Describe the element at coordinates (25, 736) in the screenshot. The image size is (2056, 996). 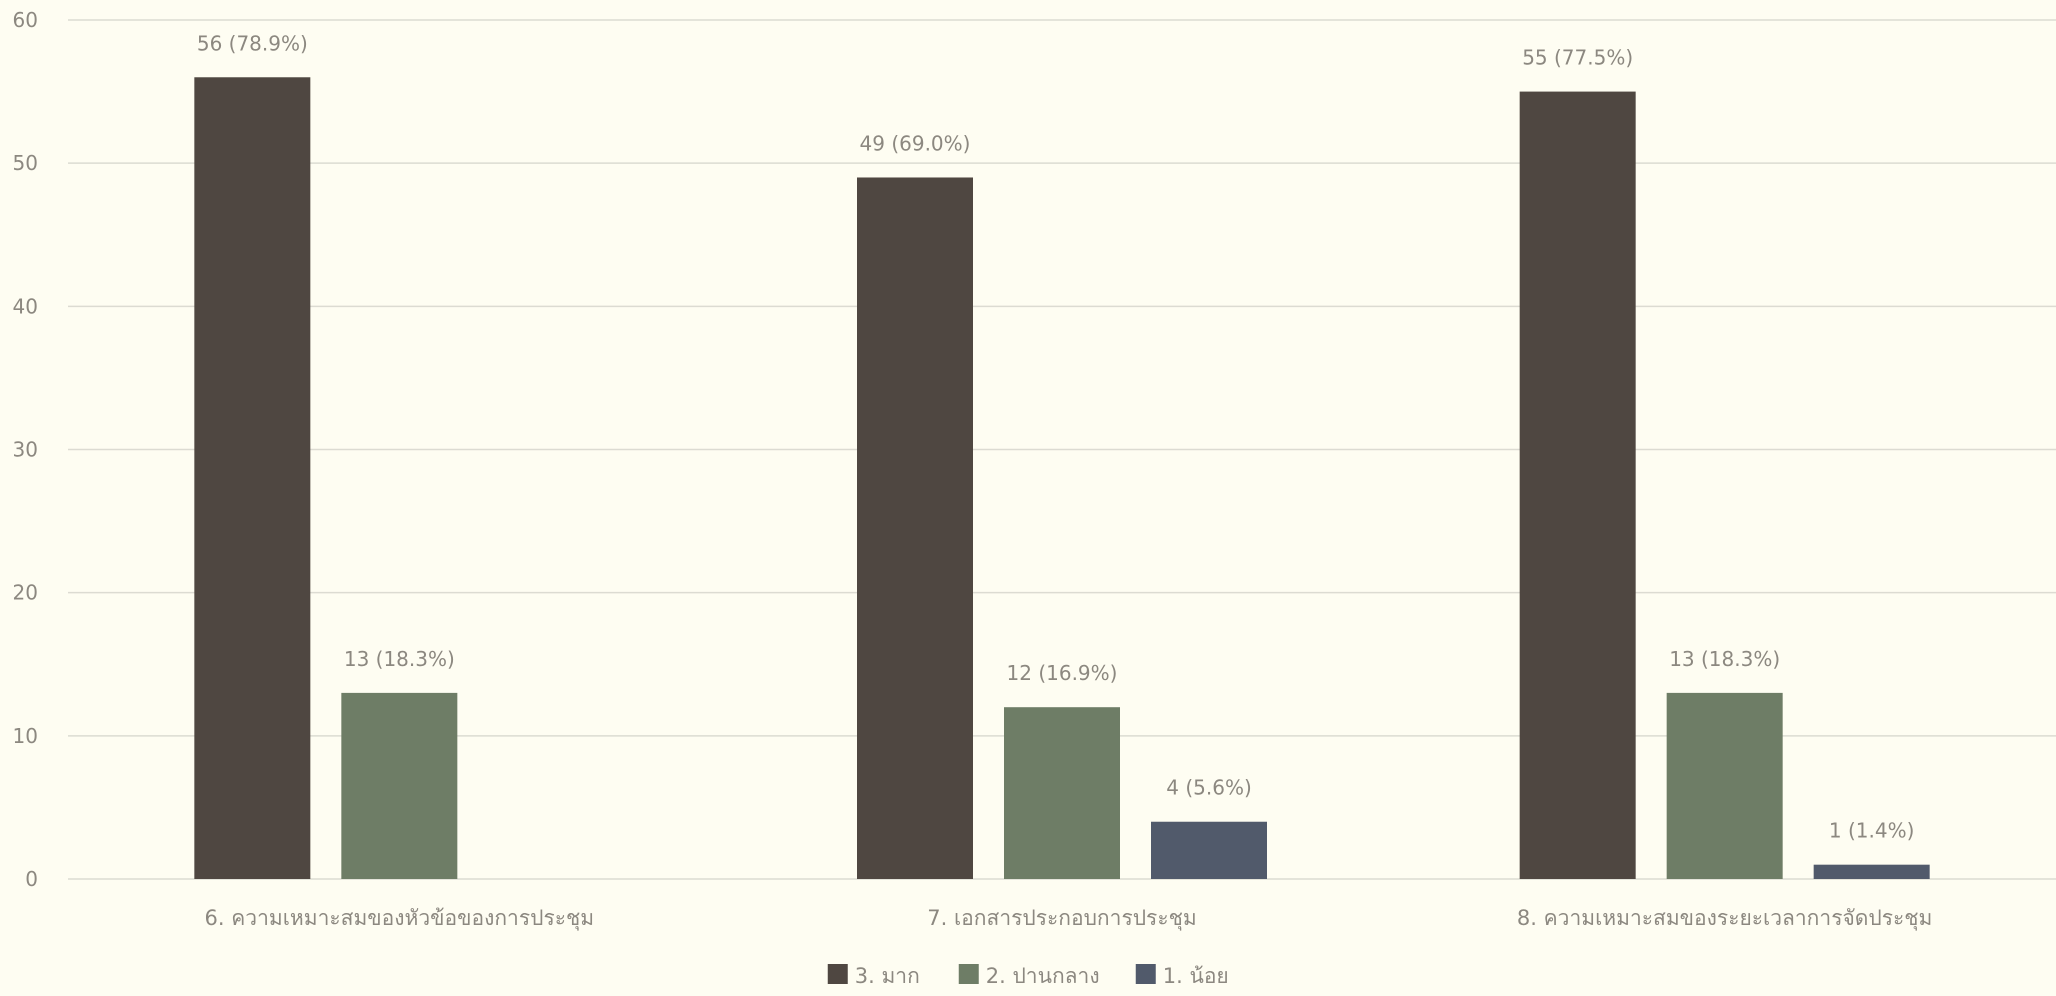
I see `y-tick-label: 10` at that location.